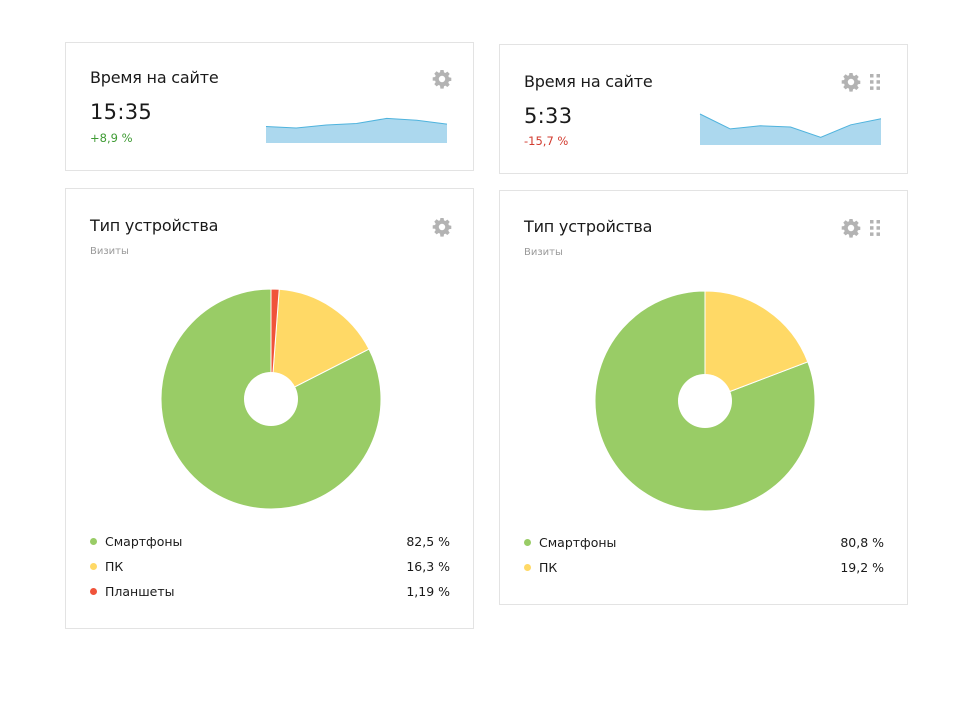 The width and height of the screenshot is (960, 720). I want to click on legend-value: 82,5 %, so click(428, 541).